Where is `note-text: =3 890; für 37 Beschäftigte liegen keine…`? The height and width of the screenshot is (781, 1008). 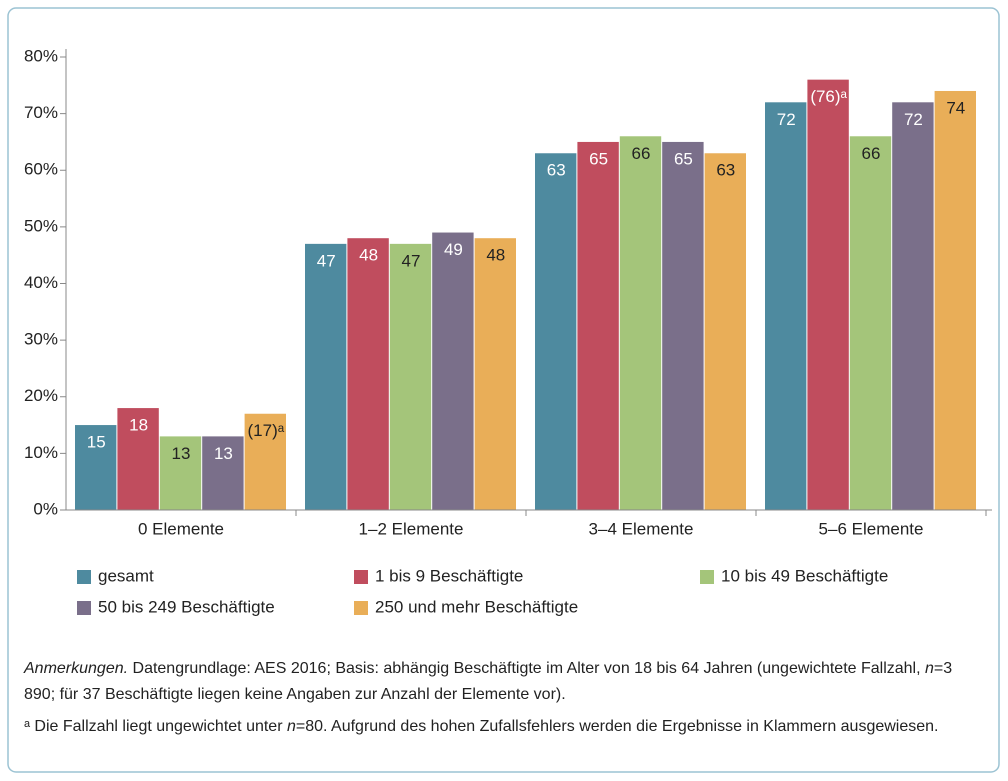 note-text: =3 890; für 37 Beschäftigte liegen keine… is located at coordinates (488, 681).